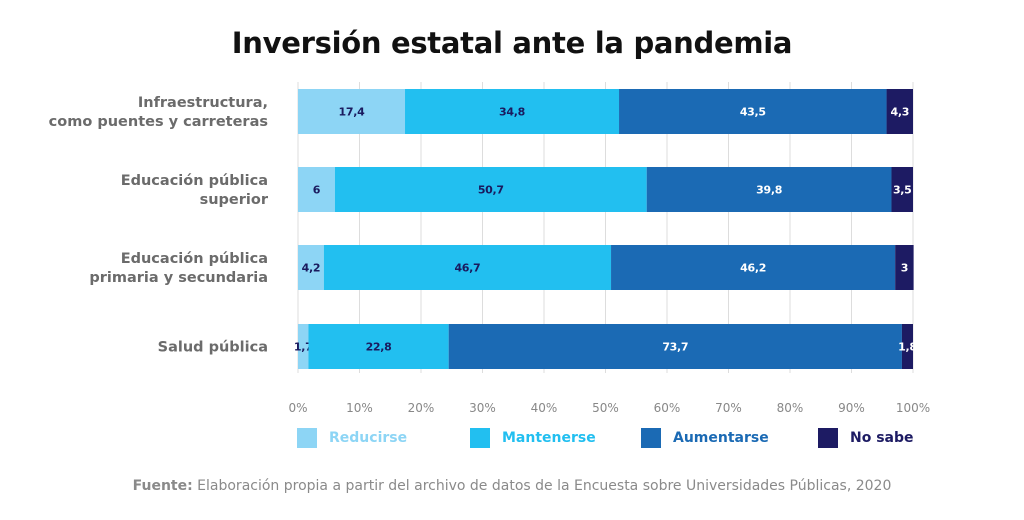 This screenshot has width=1024, height=520. What do you see at coordinates (882, 438) in the screenshot?
I see `legend-label: No sabe` at bounding box center [882, 438].